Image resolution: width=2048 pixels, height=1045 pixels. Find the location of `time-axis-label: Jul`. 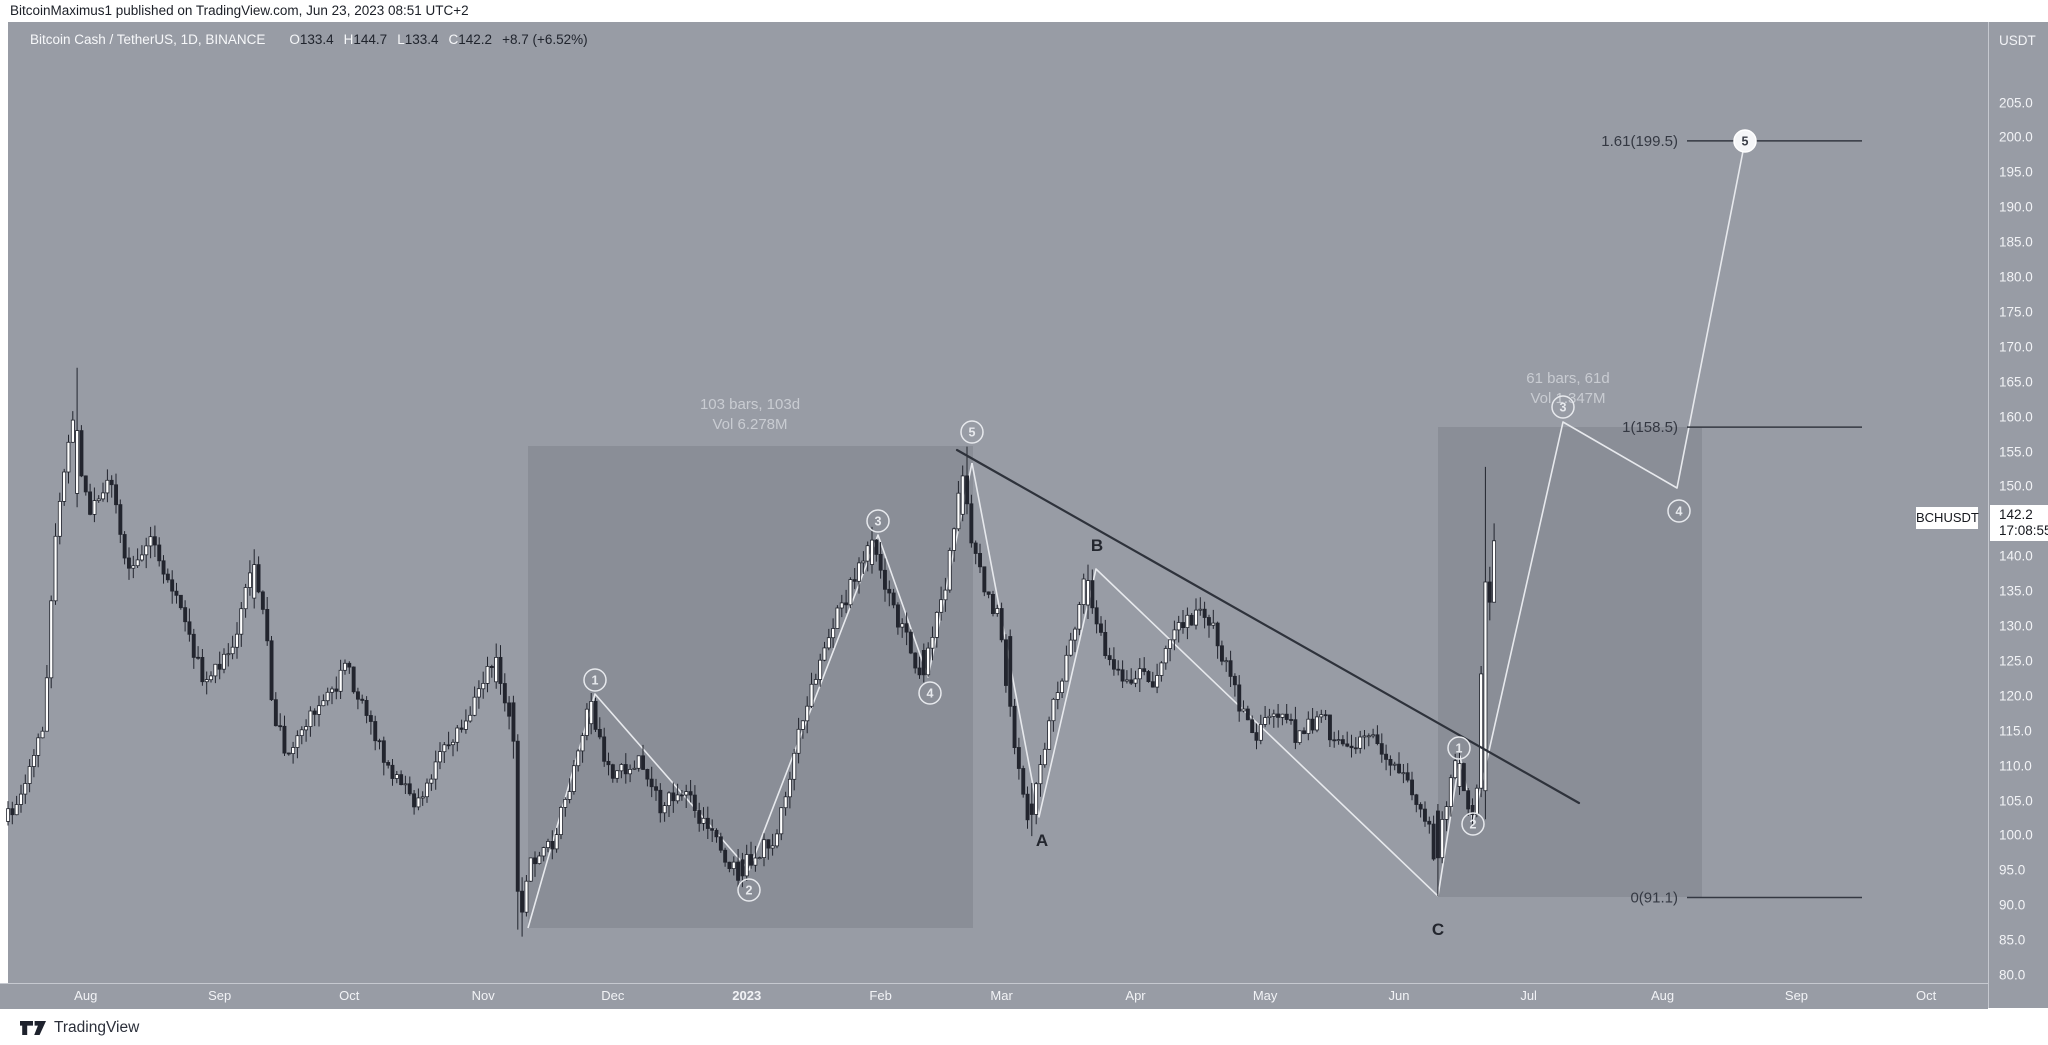

time-axis-label: Jul is located at coordinates (1528, 995).